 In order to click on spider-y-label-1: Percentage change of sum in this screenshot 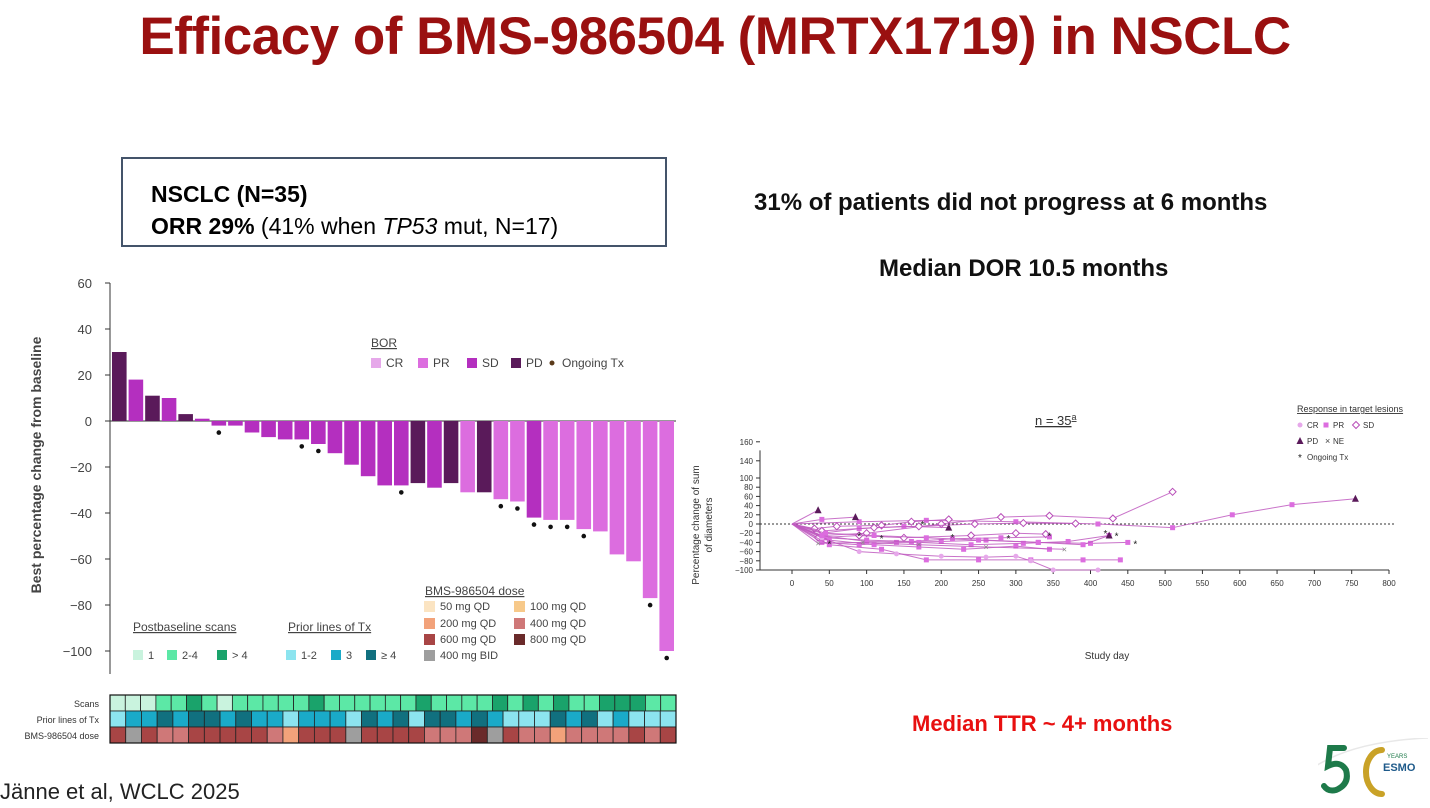, I will do `click(696, 525)`.